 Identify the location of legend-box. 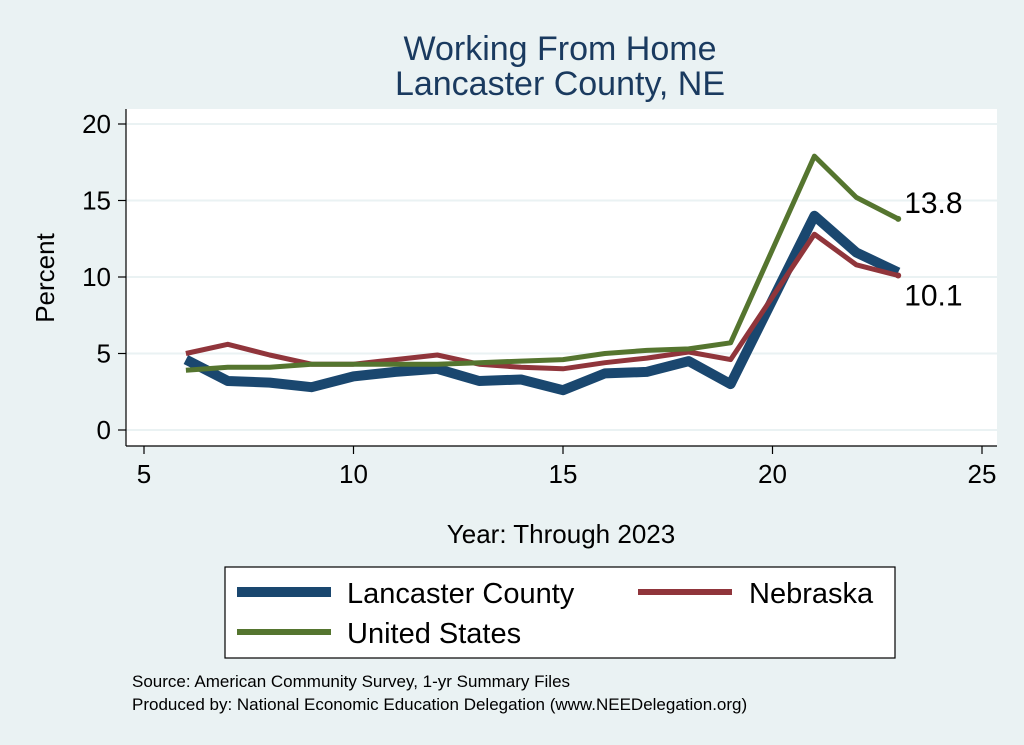
(560, 612).